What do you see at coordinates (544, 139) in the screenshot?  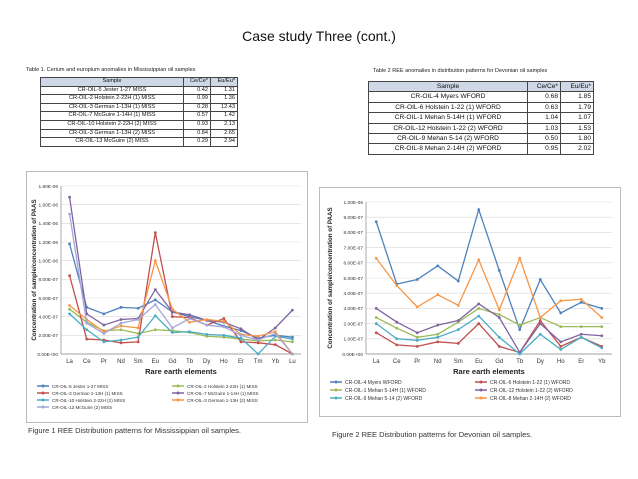 I see `table2-cell: 0.50` at bounding box center [544, 139].